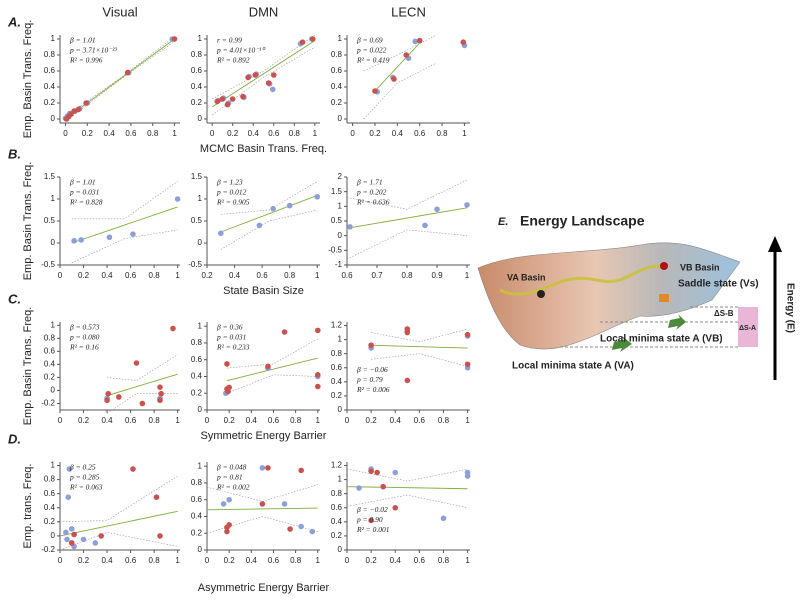 The height and width of the screenshot is (602, 800). I want to click on y-tick-label: 2, so click(340, 176).